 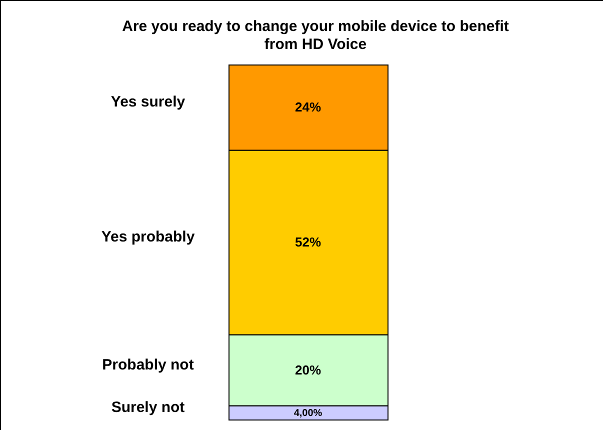 I want to click on text: Surely not, so click(x=148, y=407).